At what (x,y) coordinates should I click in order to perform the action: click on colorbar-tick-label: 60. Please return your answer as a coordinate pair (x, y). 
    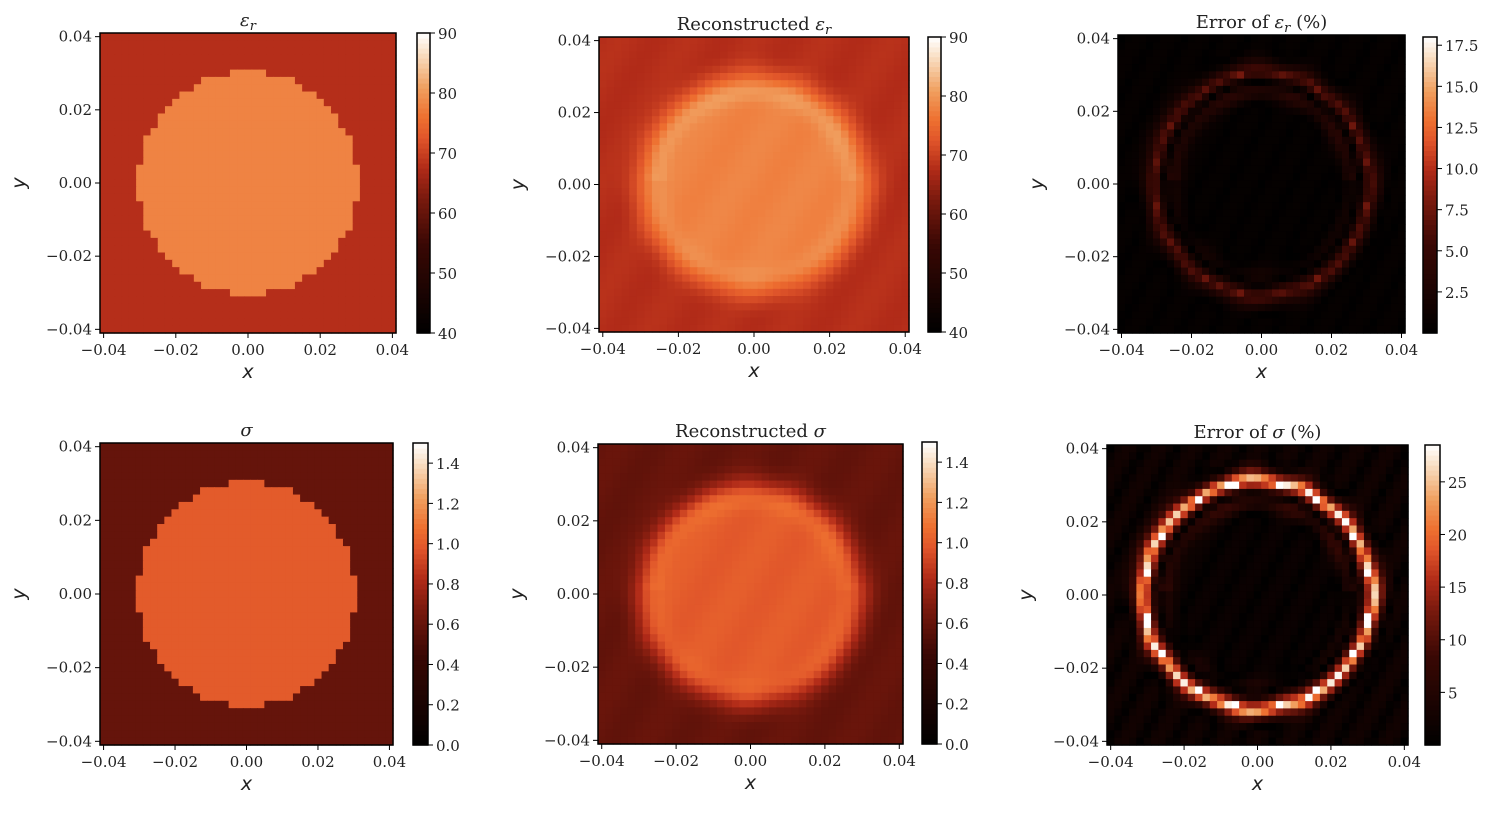
    Looking at the image, I should click on (447, 214).